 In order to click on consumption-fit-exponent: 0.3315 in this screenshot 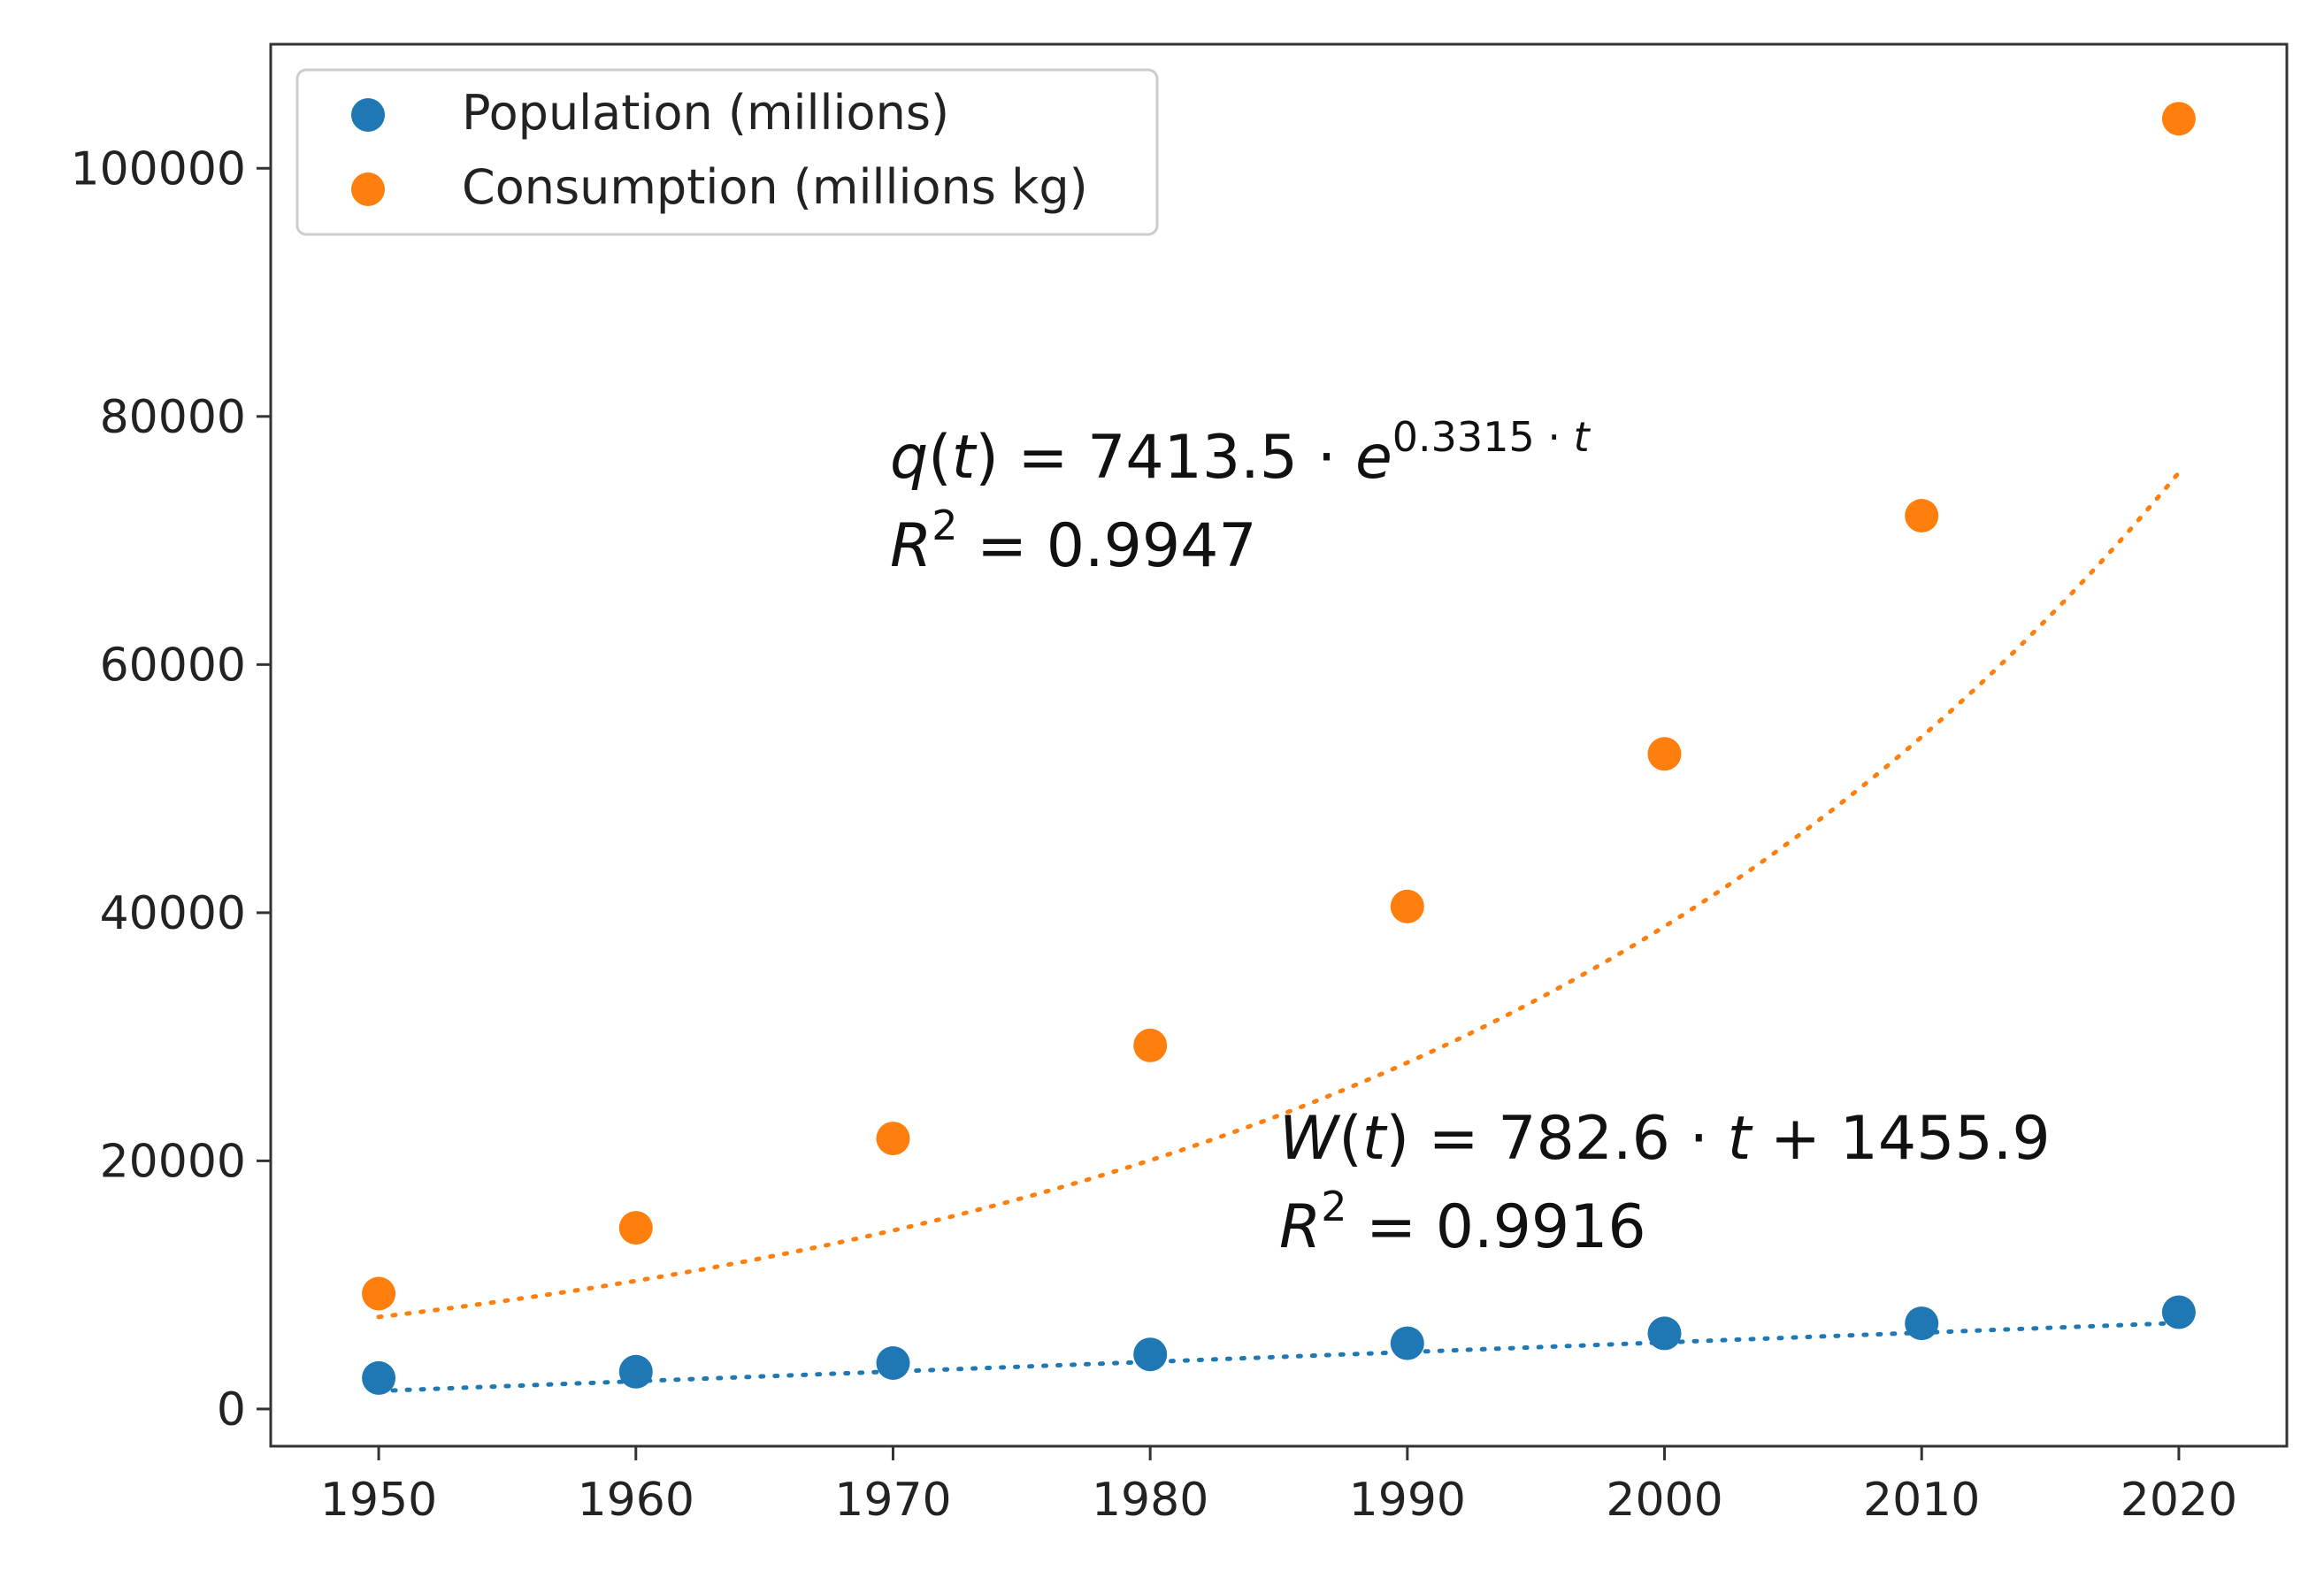, I will do `click(1463, 437)`.